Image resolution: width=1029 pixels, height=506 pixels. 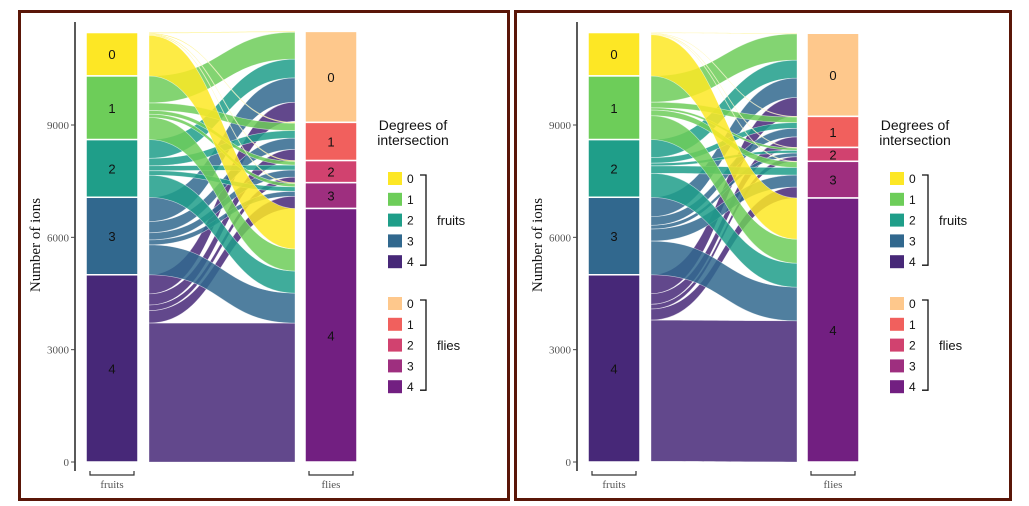 I want to click on legend-bracket-fruits, so click(x=423, y=220).